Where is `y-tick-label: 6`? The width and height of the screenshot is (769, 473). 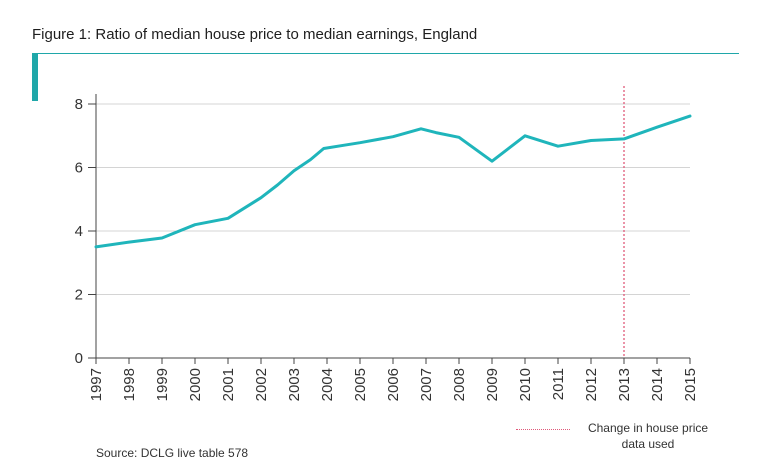
y-tick-label: 6 is located at coordinates (79, 168).